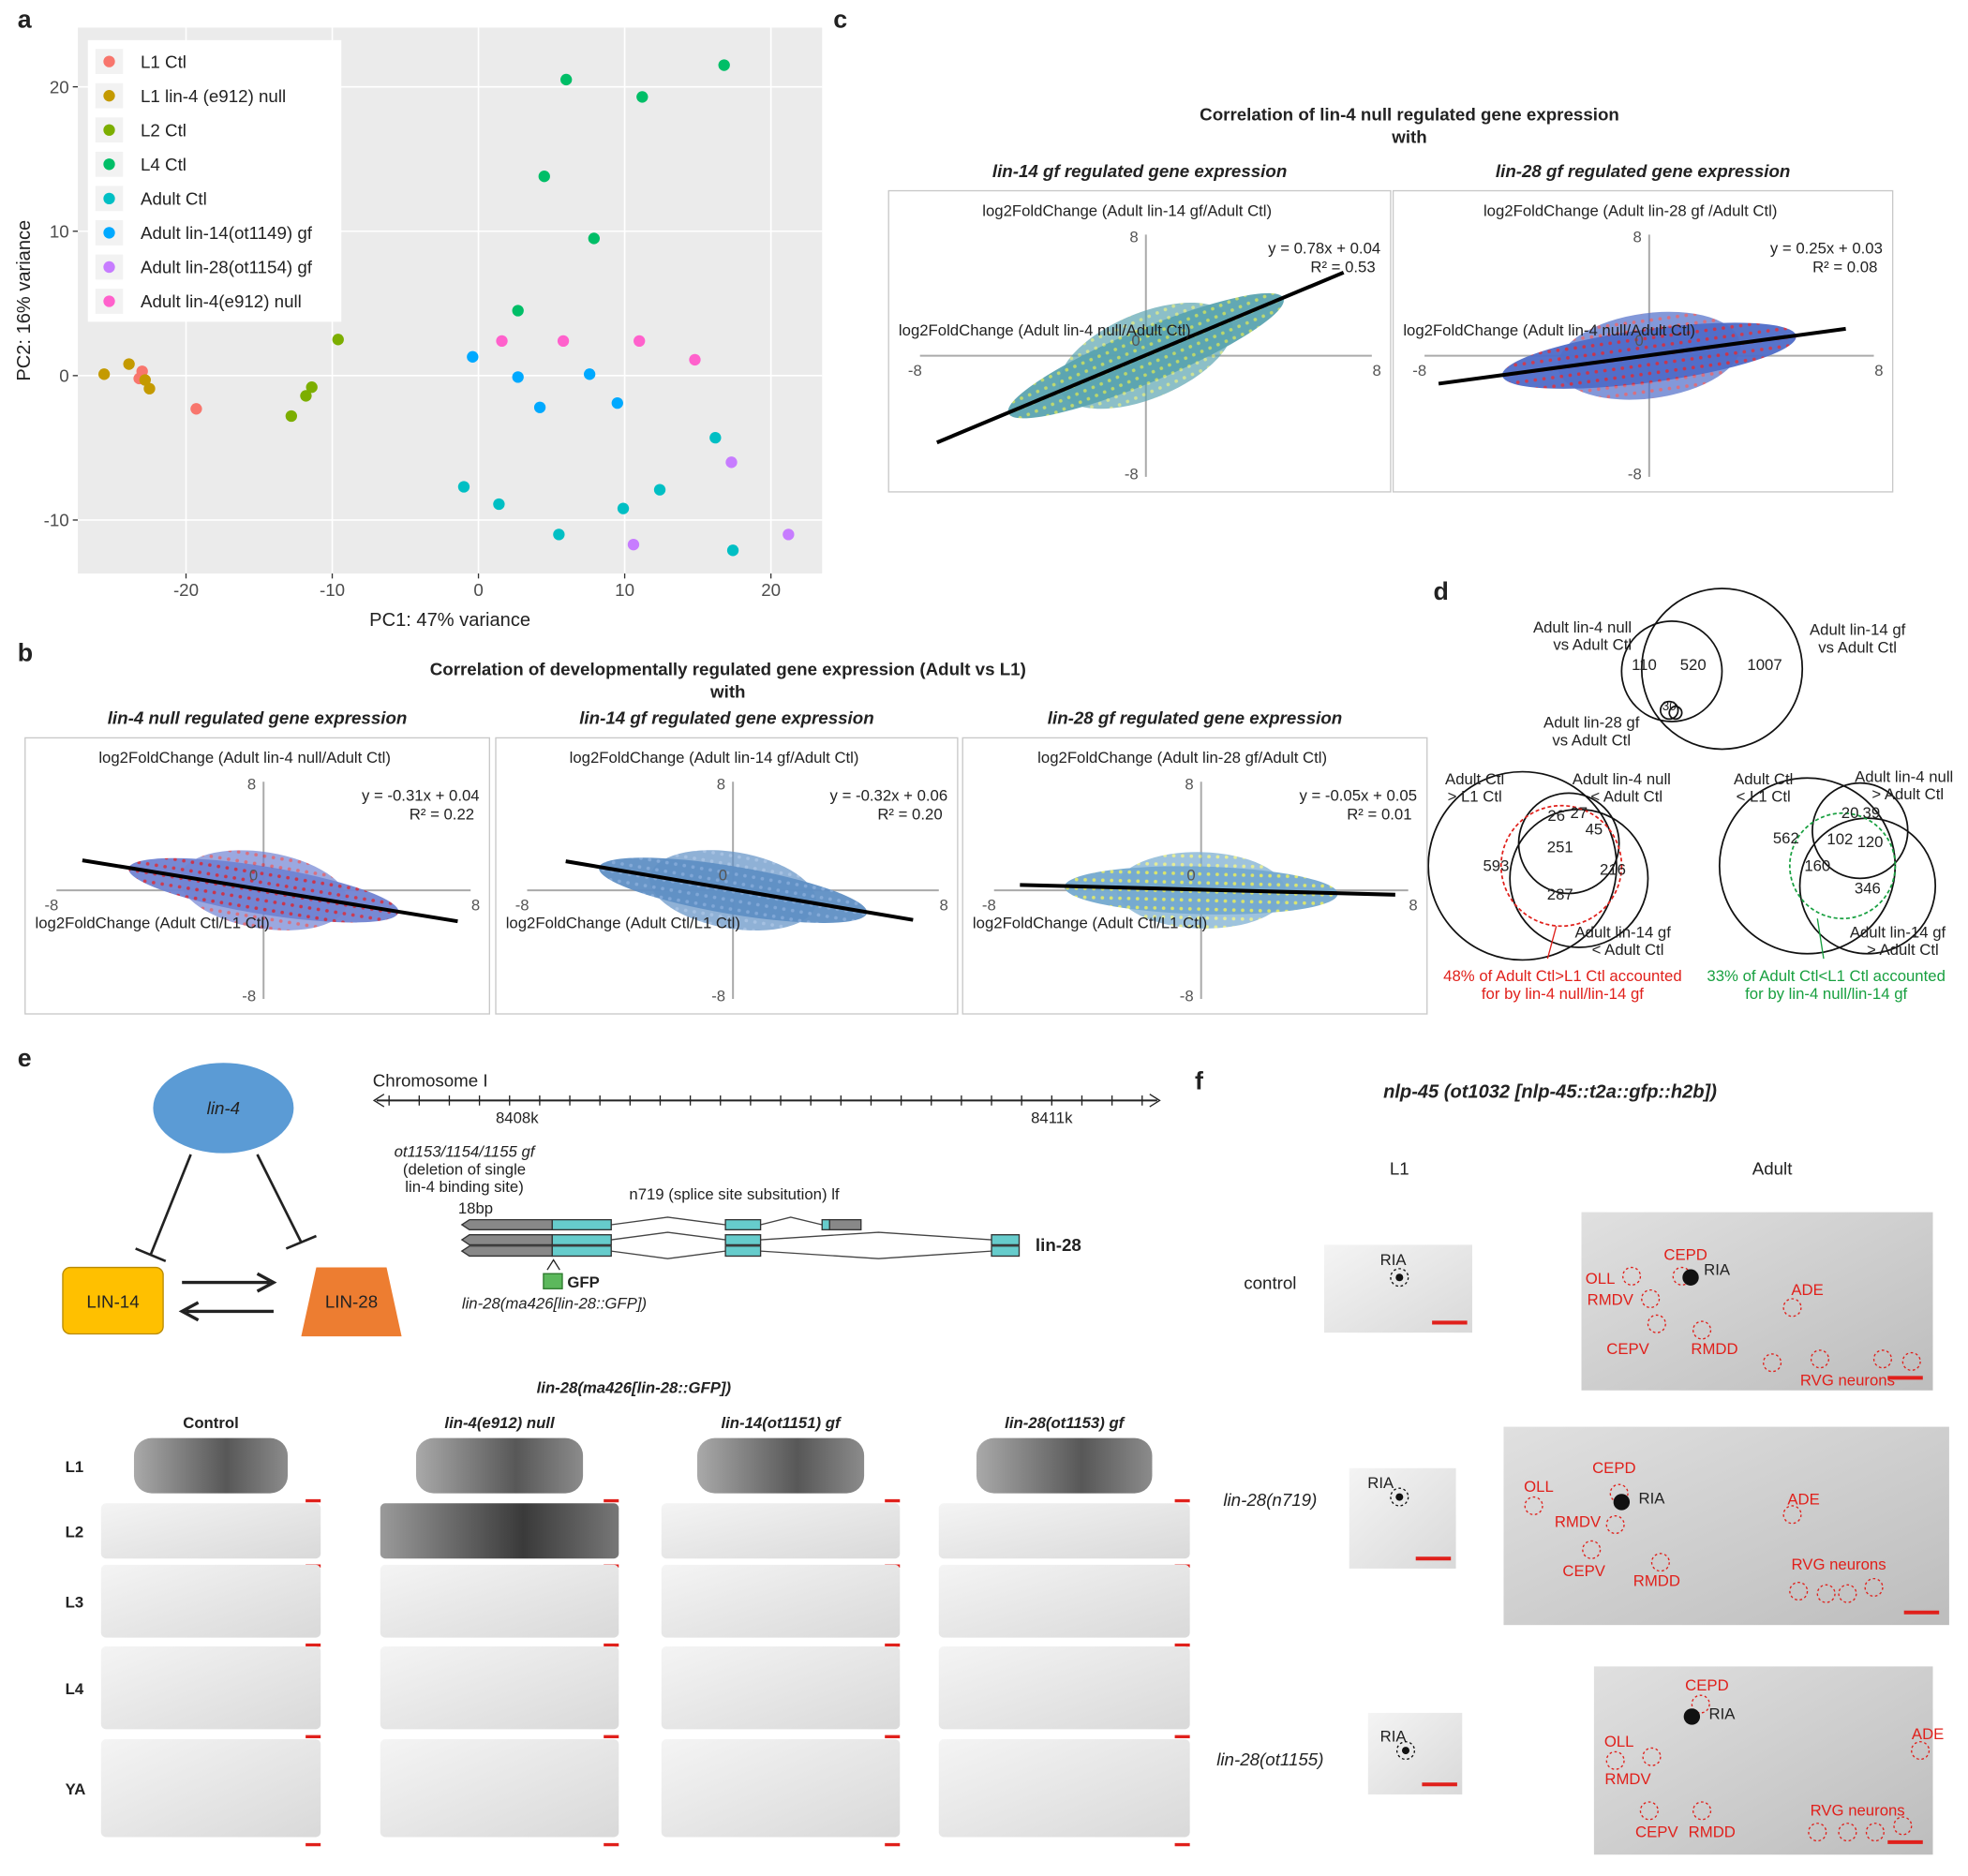 The image size is (1968, 1876). Describe the element at coordinates (222, 301) in the screenshot. I see `legend-label: Adult lin-4(e912) null` at that location.